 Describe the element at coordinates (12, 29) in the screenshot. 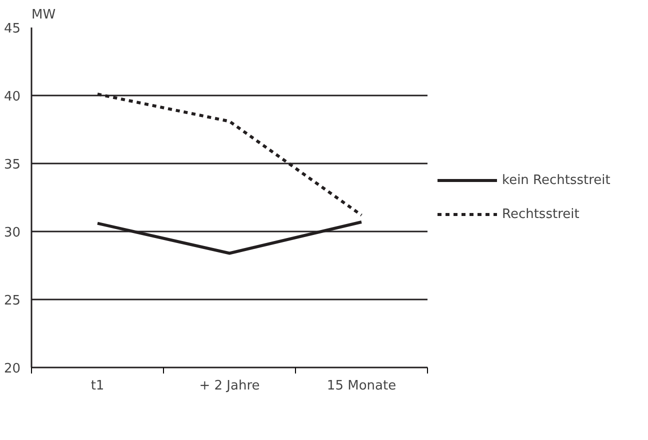

I see `y-tick-label: 45` at that location.